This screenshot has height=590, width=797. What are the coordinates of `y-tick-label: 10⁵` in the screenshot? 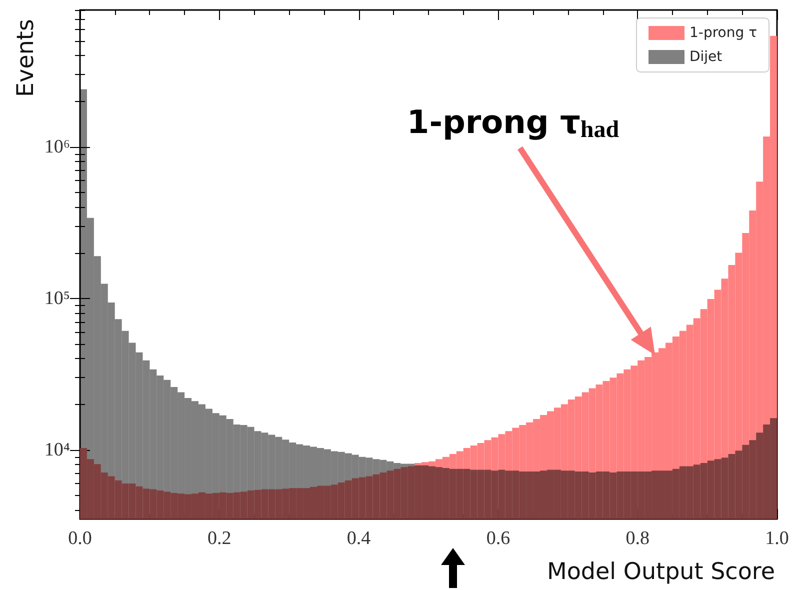 It's located at (57, 298).